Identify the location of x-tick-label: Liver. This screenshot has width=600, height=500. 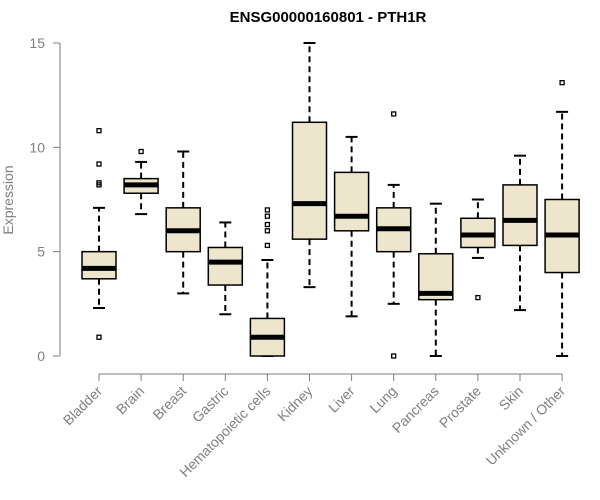
(341, 399).